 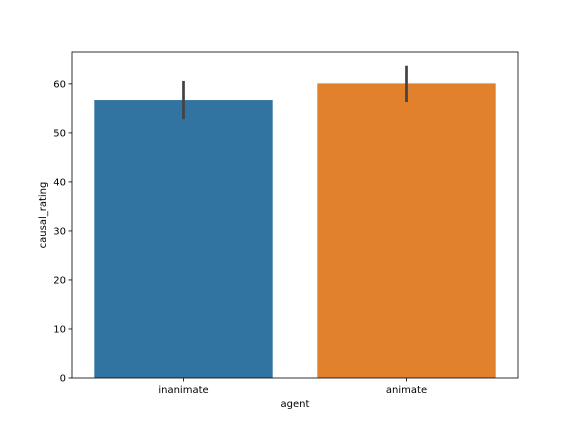 I want to click on error-bars-layer, so click(x=295, y=92).